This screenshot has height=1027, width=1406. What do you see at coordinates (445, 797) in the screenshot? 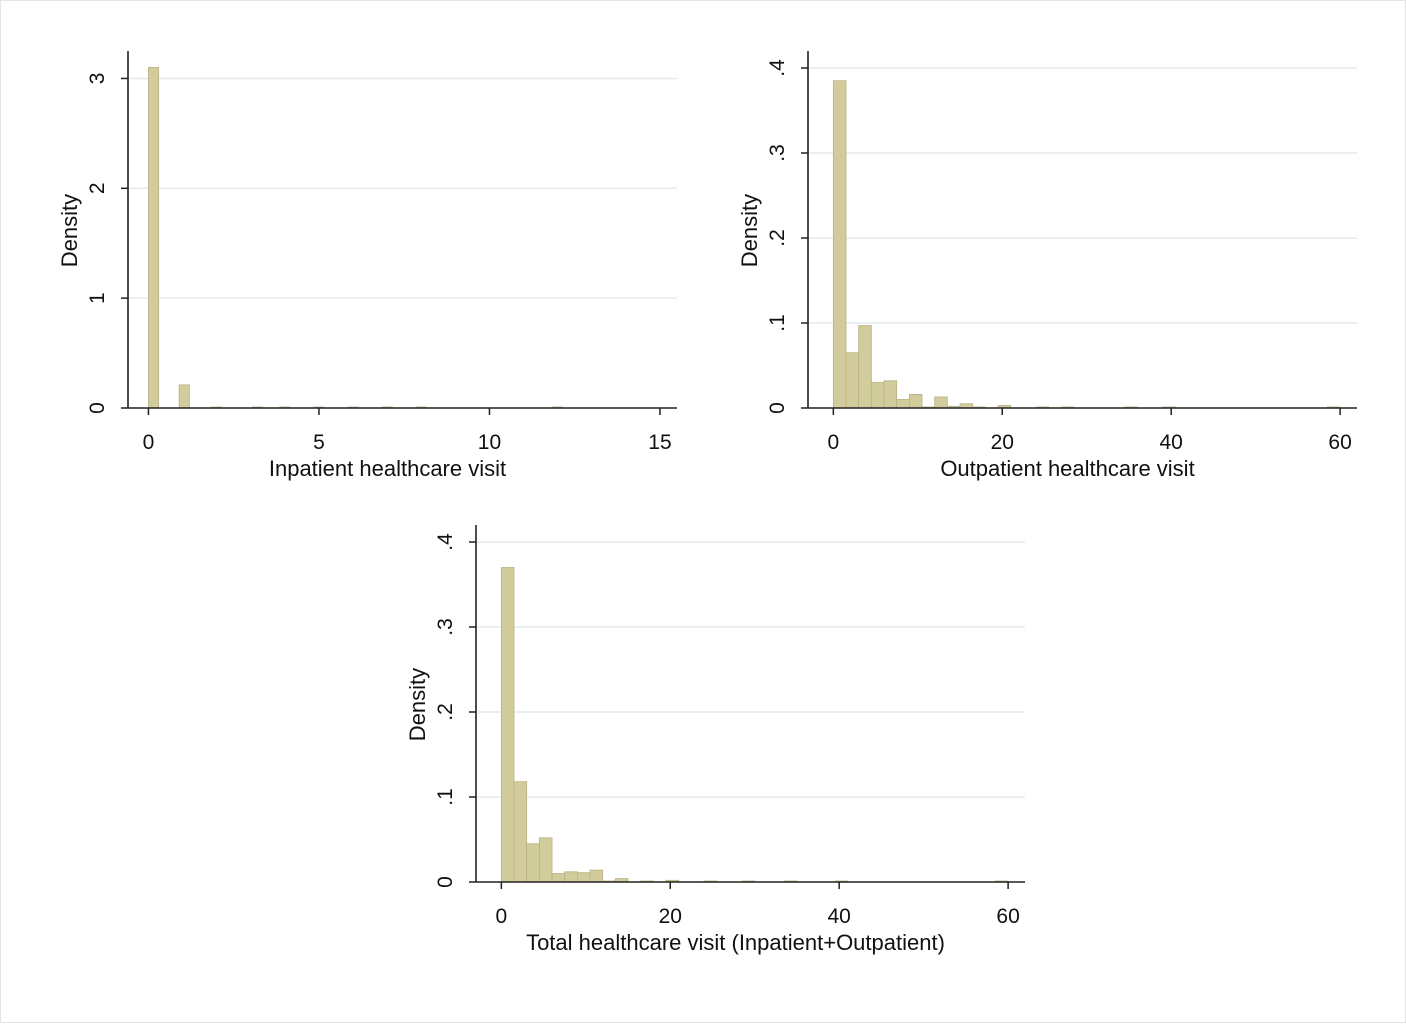
I see `total-y-tick-label: .1` at bounding box center [445, 797].